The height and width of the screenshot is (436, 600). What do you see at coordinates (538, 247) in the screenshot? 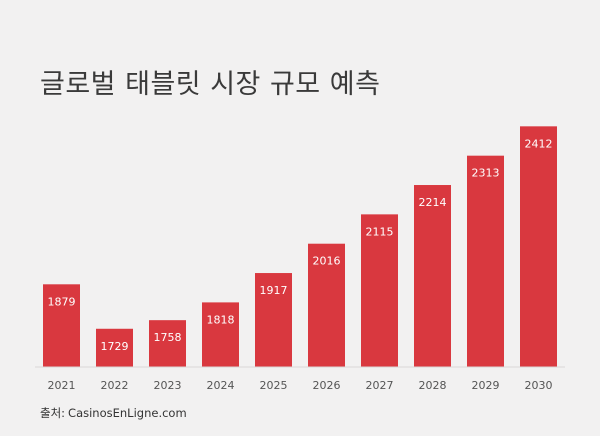
I see `bar-2030` at bounding box center [538, 247].